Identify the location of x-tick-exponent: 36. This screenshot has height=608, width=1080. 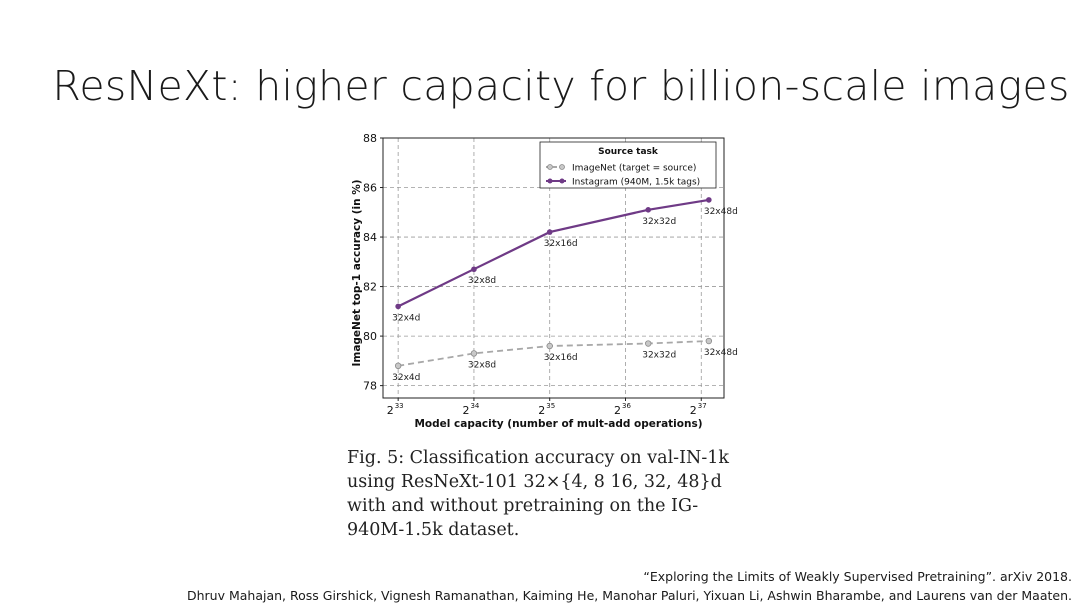
(626, 406).